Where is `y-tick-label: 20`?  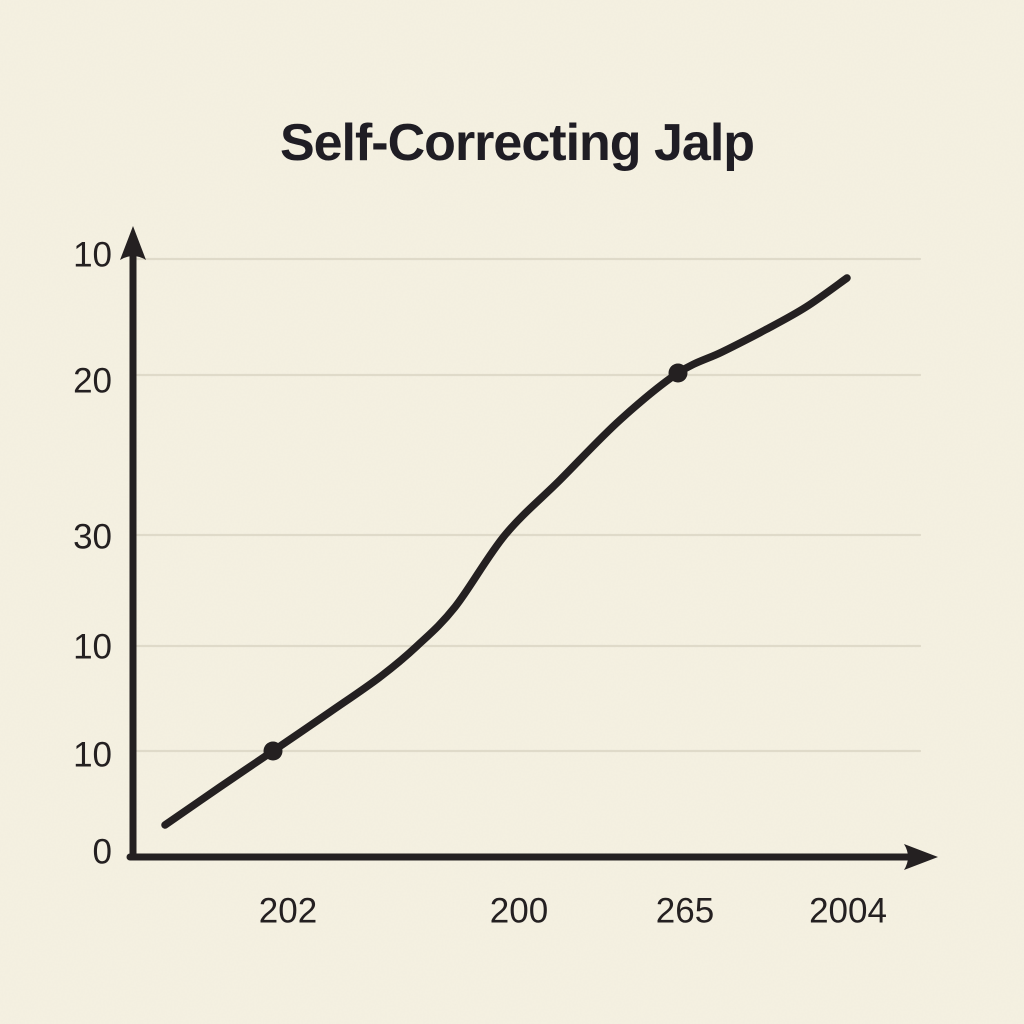 y-tick-label: 20 is located at coordinates (92, 381).